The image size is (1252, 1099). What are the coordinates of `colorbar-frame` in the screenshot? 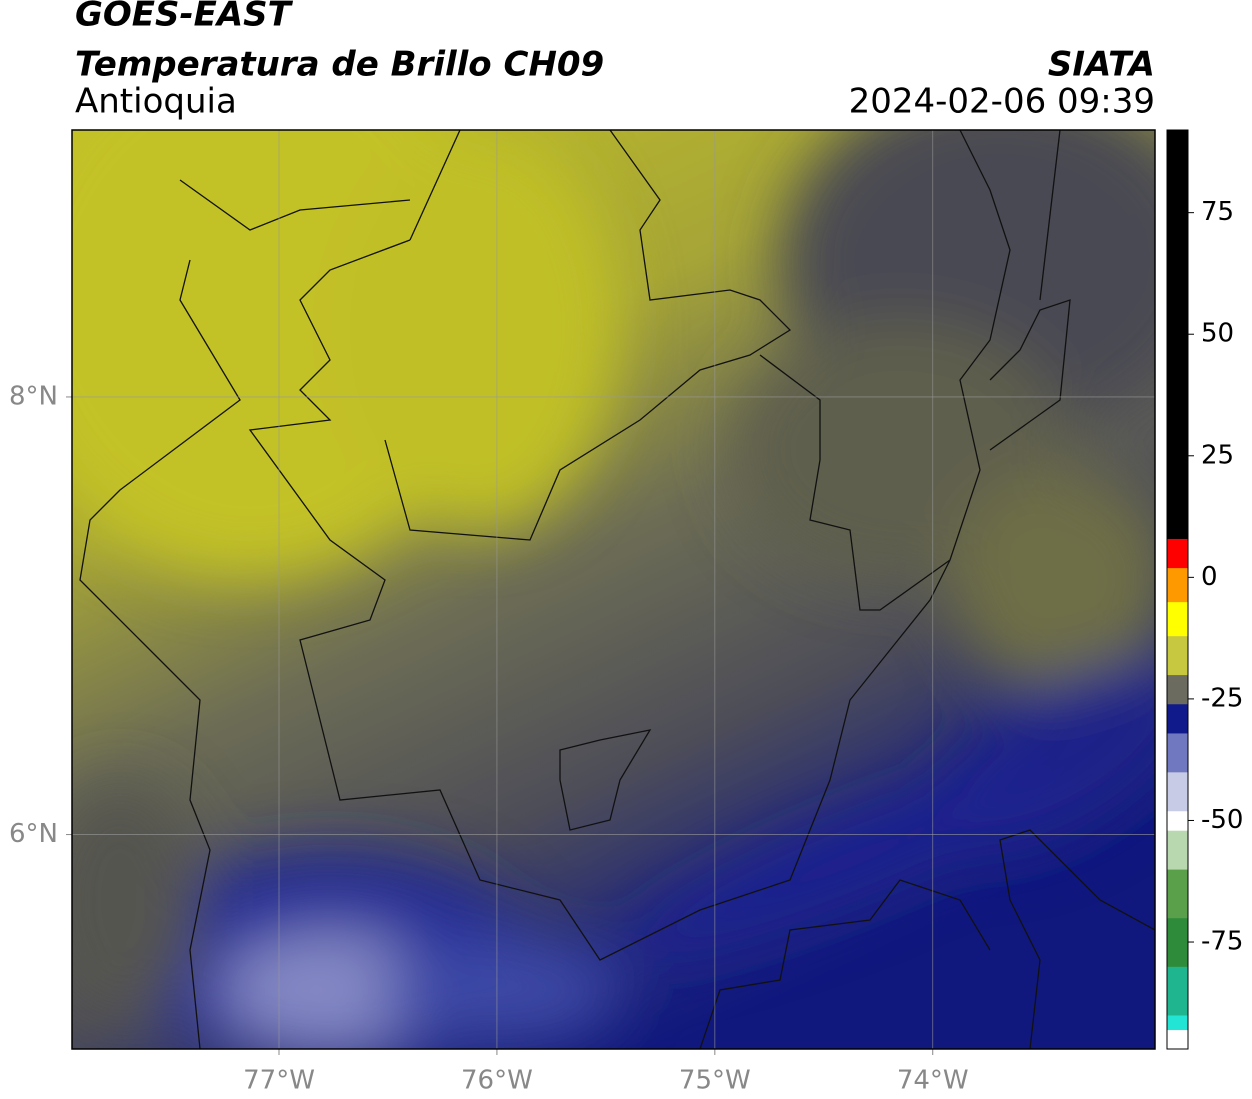 It's located at (1177, 589).